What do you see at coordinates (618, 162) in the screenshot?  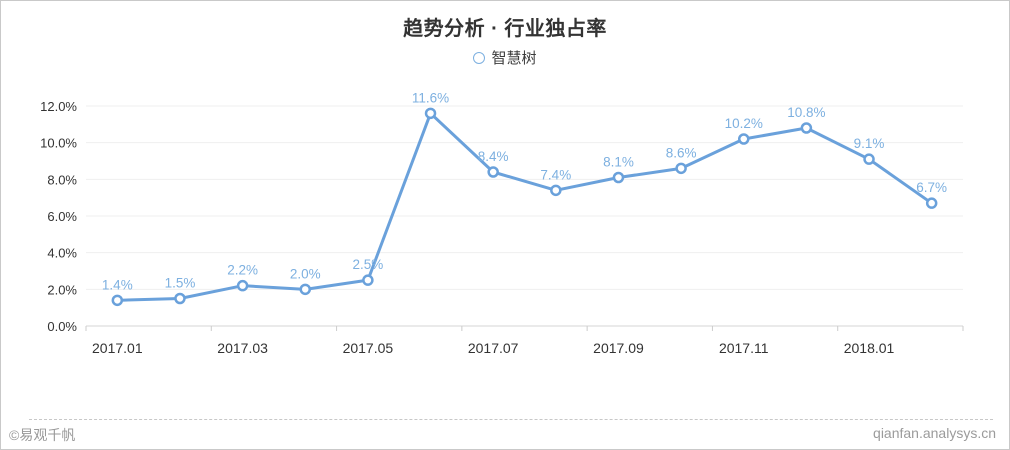 I see `point-value-label: 8.1%` at bounding box center [618, 162].